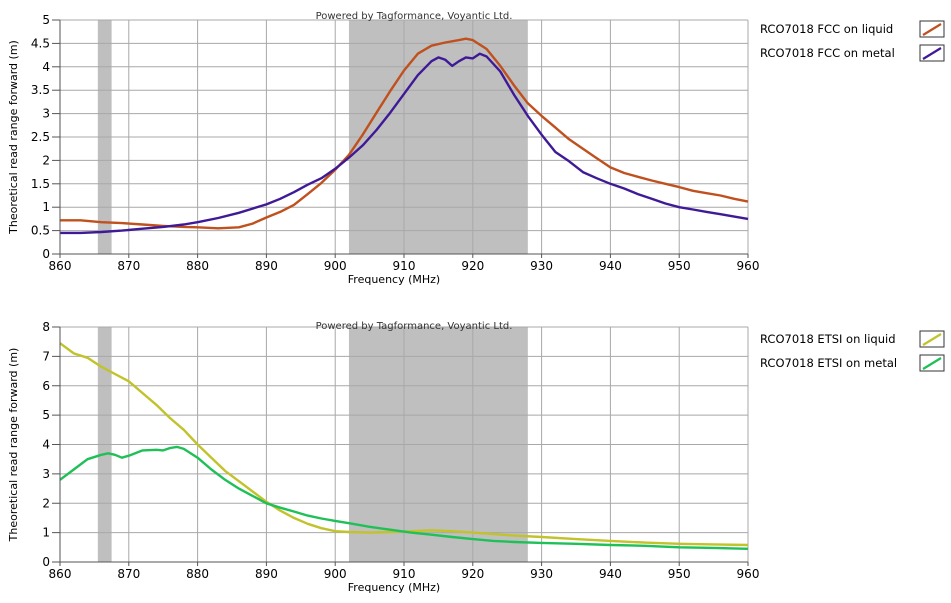 The width and height of the screenshot is (951, 603). I want to click on y-tick-label: 0.5, so click(40, 231).